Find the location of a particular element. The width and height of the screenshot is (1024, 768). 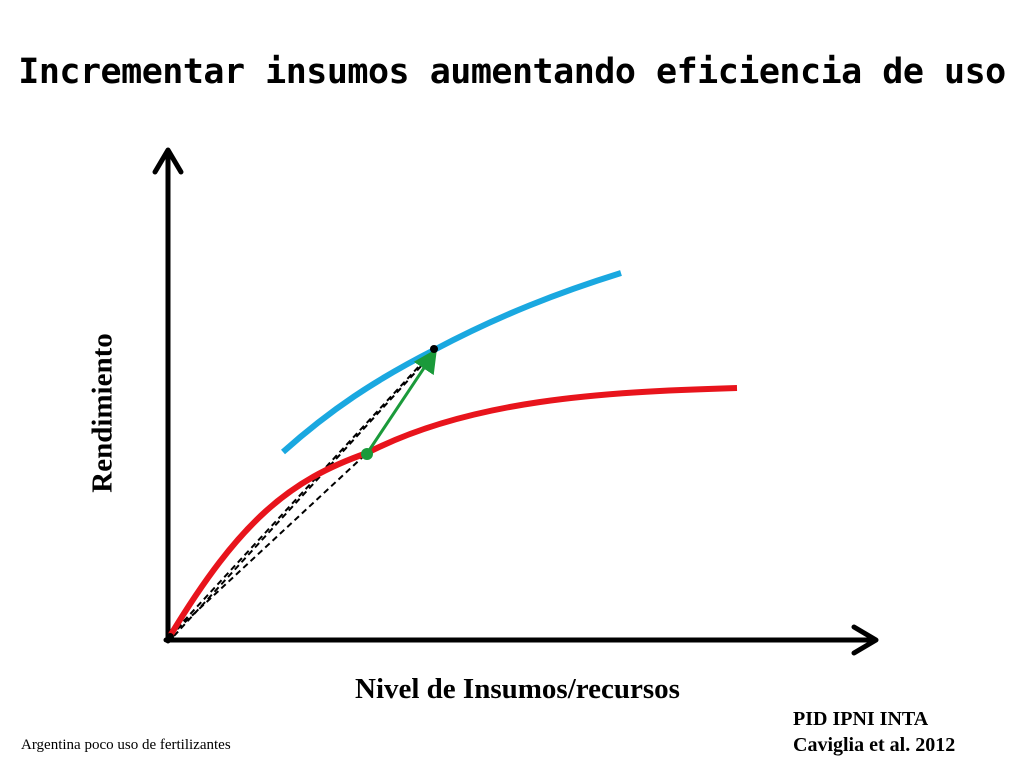

origin-point is located at coordinates (170, 637).